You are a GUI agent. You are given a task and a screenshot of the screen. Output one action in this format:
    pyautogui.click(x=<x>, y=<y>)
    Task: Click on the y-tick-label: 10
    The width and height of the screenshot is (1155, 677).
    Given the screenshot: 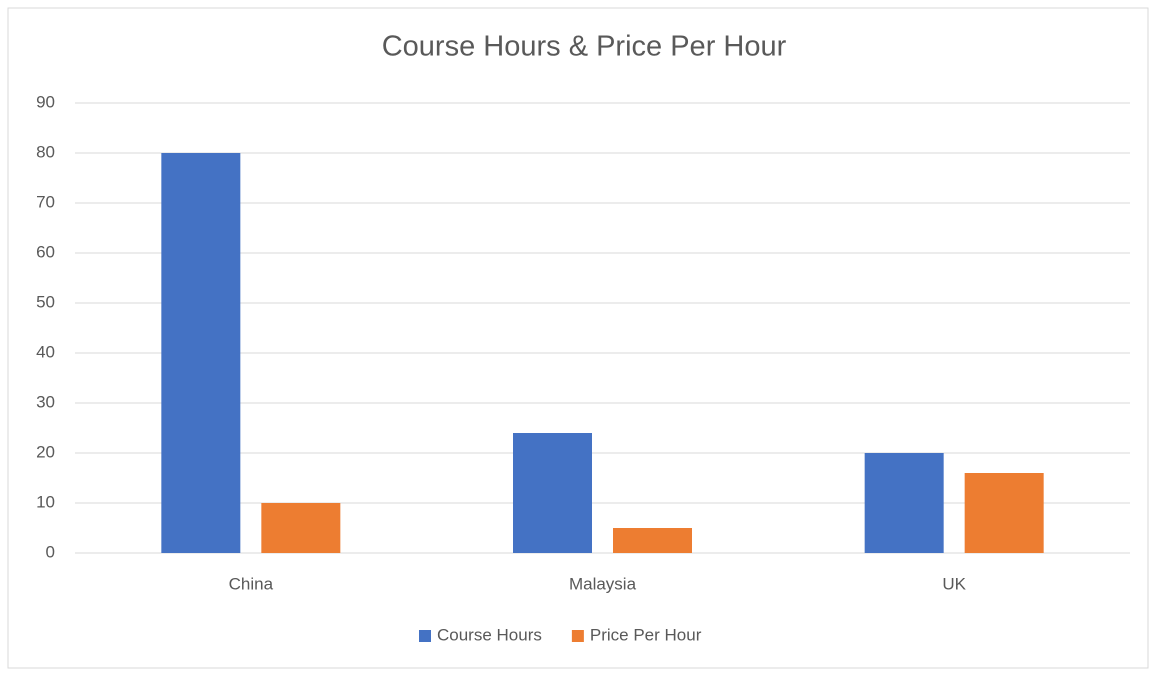 What is the action you would take?
    pyautogui.click(x=45, y=501)
    